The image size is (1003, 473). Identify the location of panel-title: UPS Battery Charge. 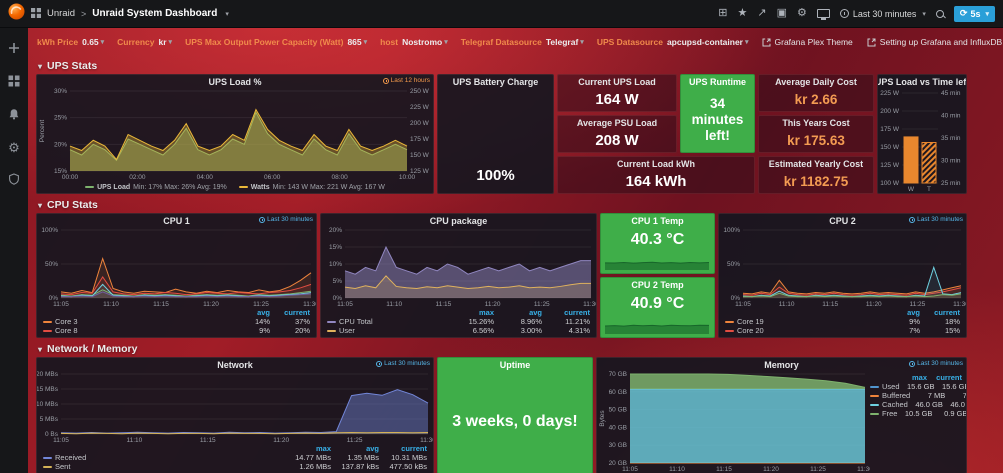
(495, 81).